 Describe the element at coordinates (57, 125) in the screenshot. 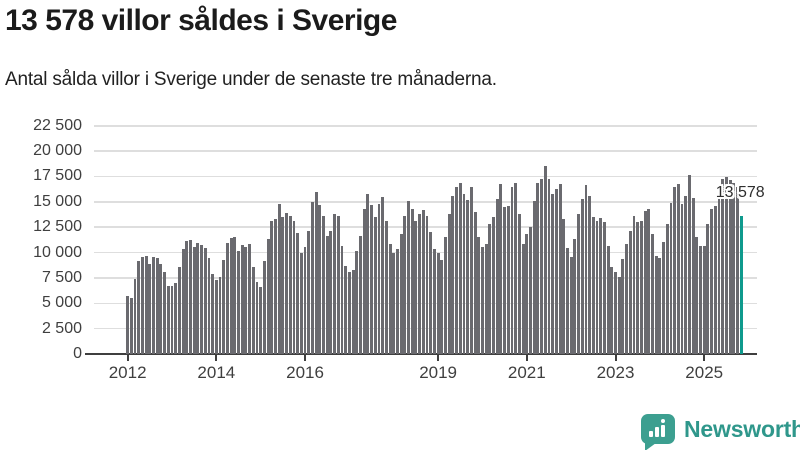

I see `y-axis-tick-label: 22 500` at that location.